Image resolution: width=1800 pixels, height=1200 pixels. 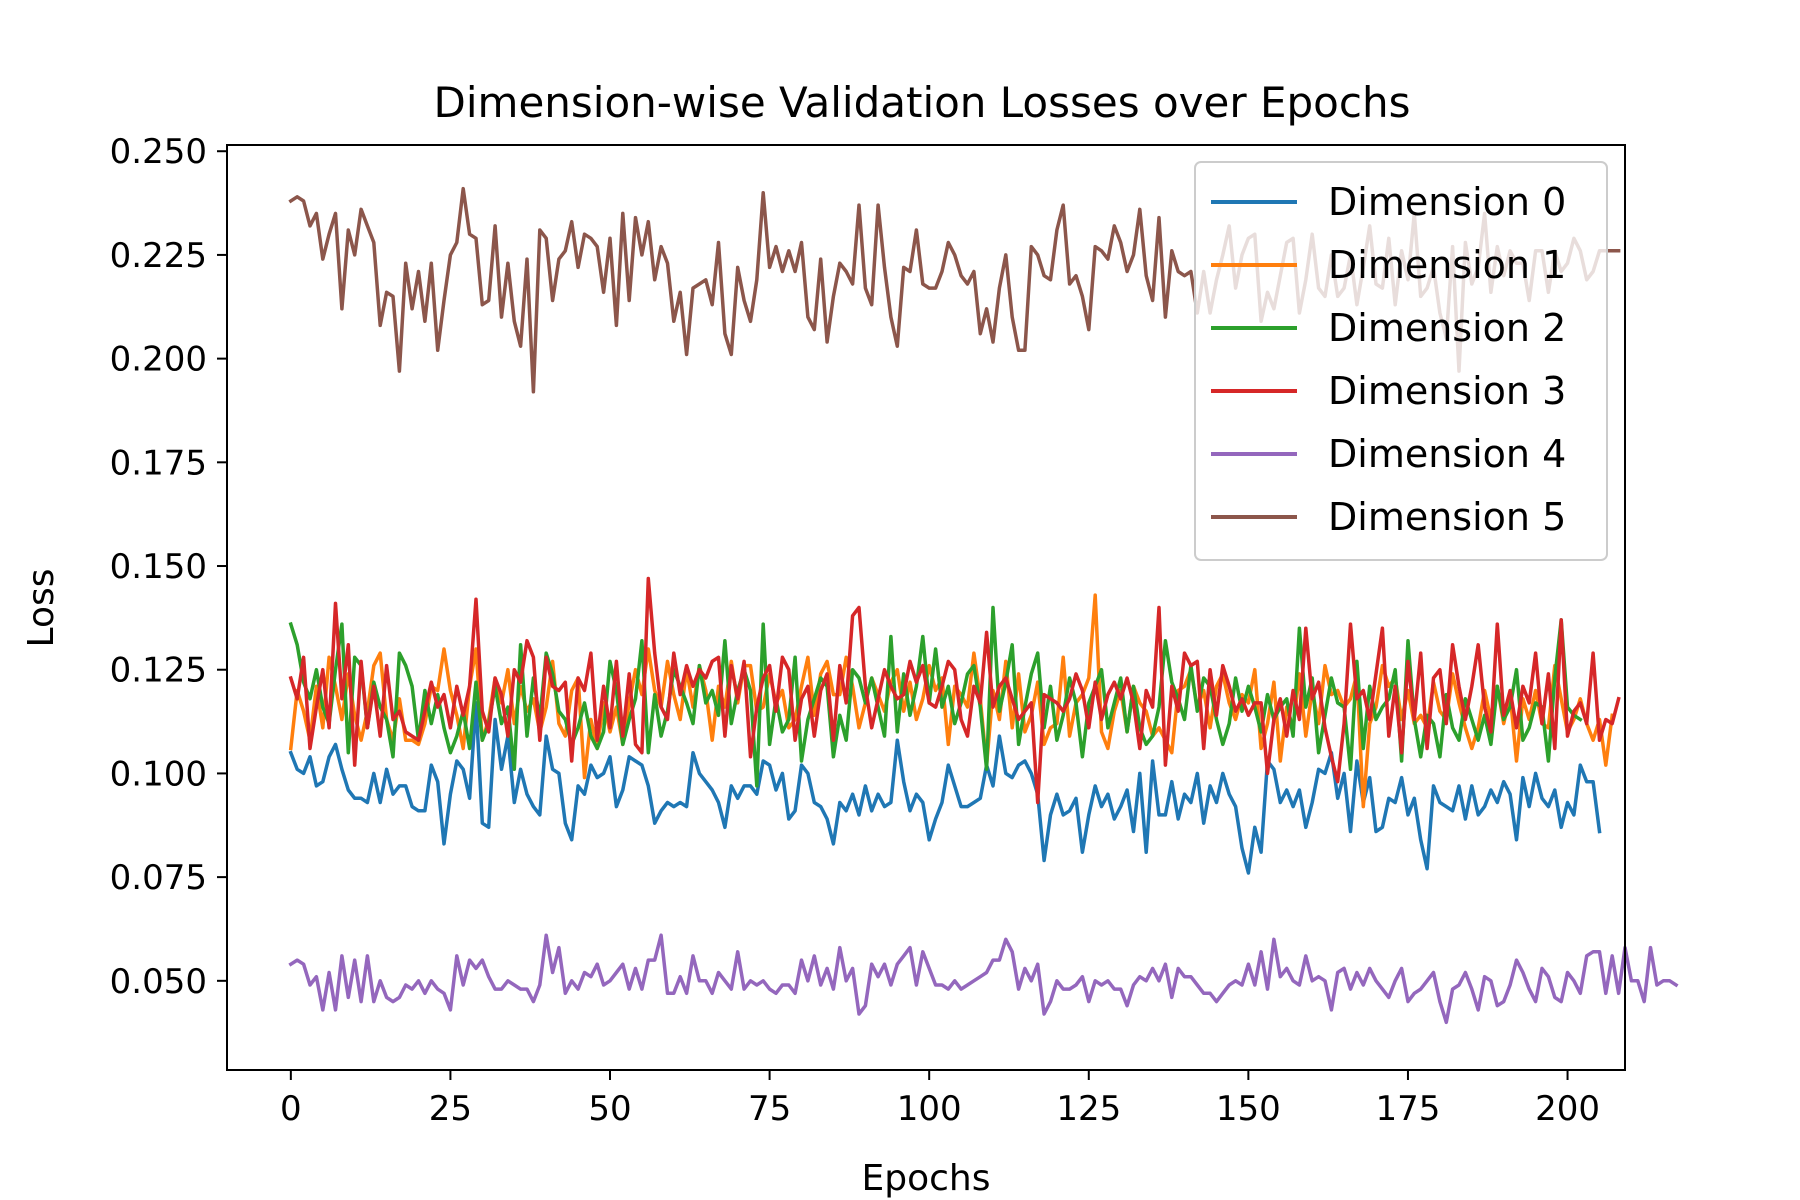 I want to click on legend-label-dimension-3: Dimension 3, so click(x=1447, y=391).